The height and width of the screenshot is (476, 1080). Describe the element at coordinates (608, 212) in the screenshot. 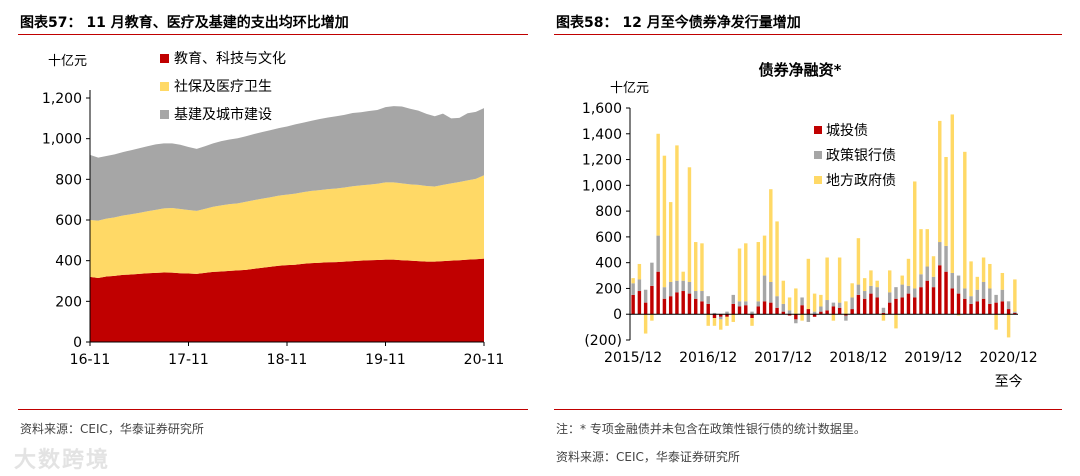

I see `right-y-tick-label: 800` at that location.